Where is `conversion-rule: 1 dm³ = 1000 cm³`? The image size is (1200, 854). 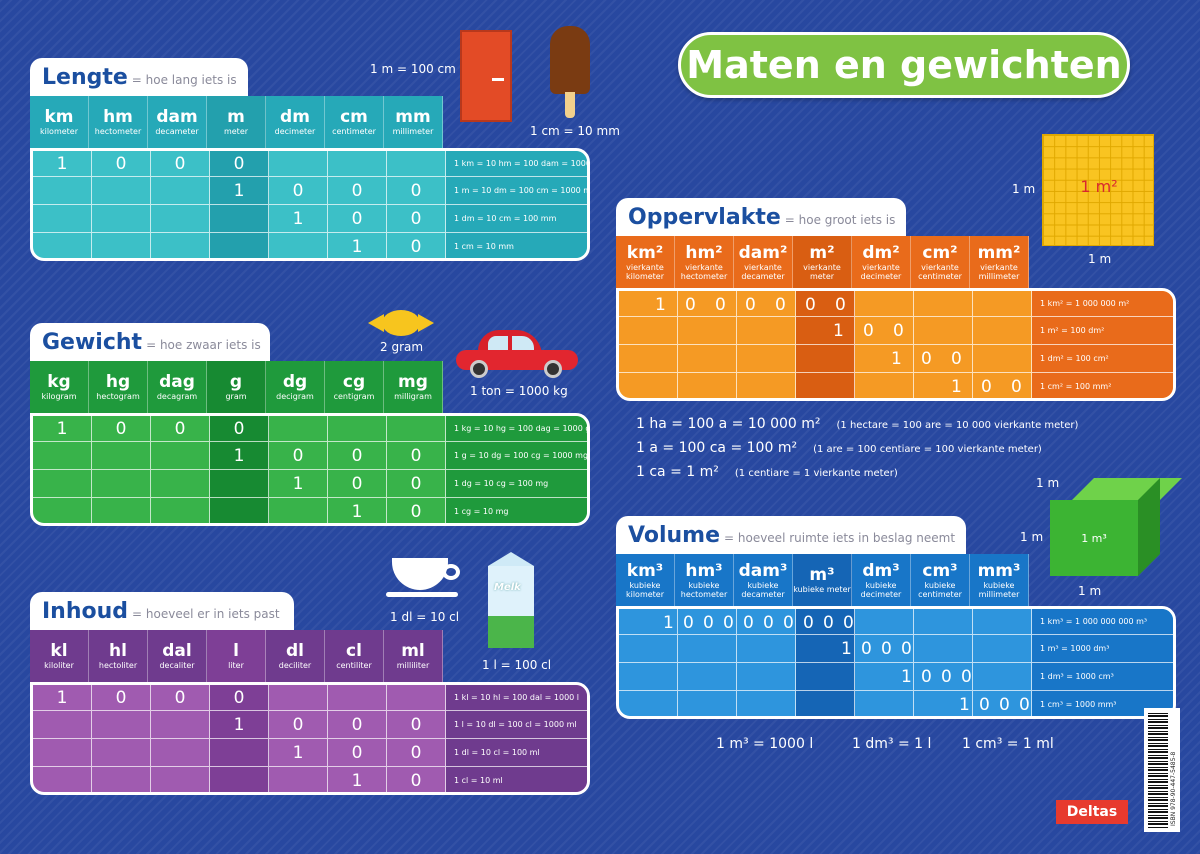
conversion-rule: 1 dm³ = 1000 cm³ is located at coordinates (1102, 677).